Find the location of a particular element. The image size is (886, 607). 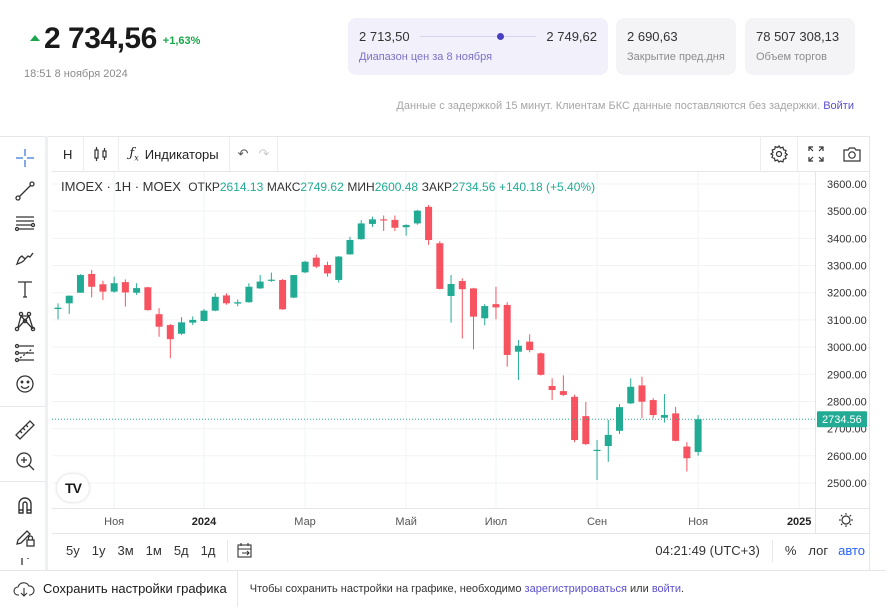

undo-icon: ↶ is located at coordinates (243, 153).